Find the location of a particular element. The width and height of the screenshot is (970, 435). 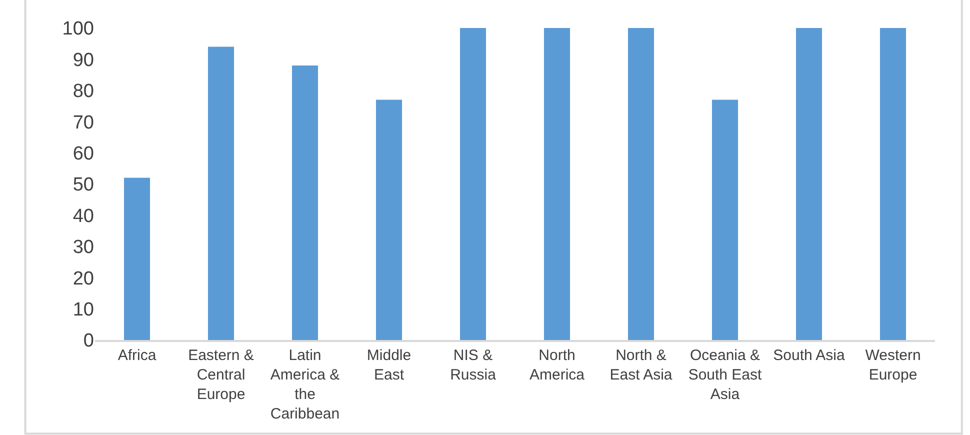

y-tick-label: 10 is located at coordinates (83, 309).